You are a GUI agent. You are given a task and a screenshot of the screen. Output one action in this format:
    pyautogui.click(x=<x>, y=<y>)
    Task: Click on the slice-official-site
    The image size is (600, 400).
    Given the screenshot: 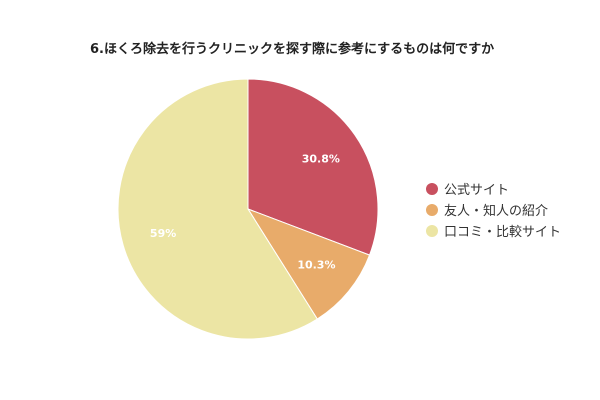 What is the action you would take?
    pyautogui.click(x=313, y=167)
    